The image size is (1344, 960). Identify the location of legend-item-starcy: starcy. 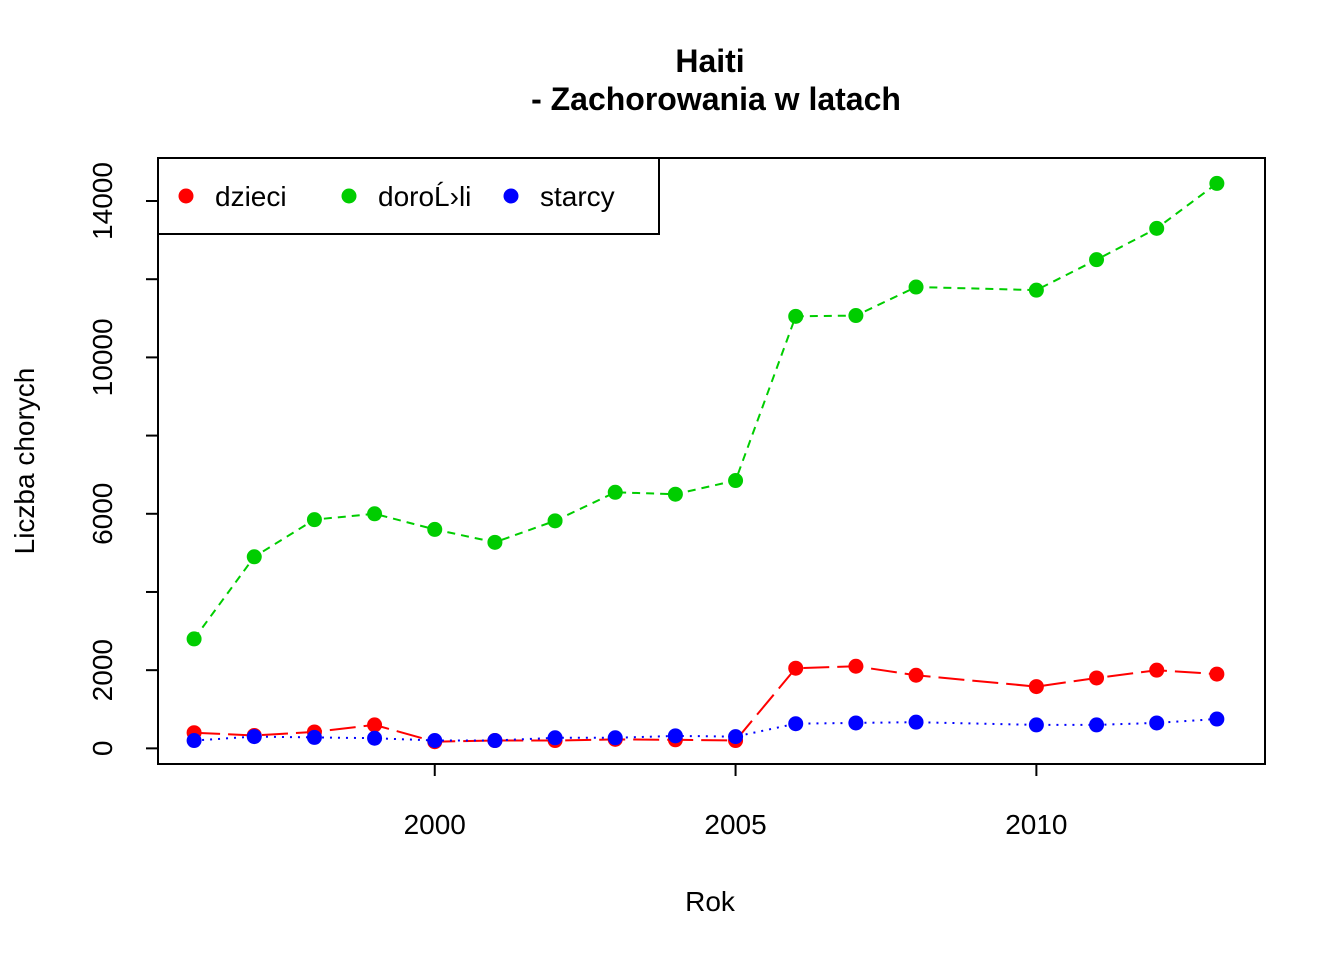
(559, 196).